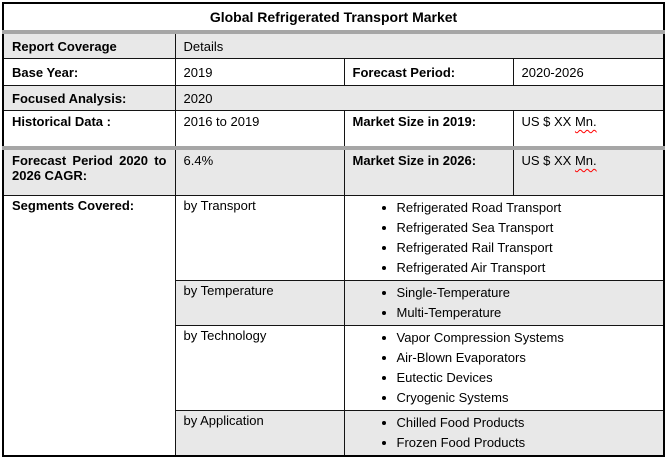 The width and height of the screenshot is (667, 457). I want to click on title-row: Global Refrigerated Transport Market, so click(333, 18).